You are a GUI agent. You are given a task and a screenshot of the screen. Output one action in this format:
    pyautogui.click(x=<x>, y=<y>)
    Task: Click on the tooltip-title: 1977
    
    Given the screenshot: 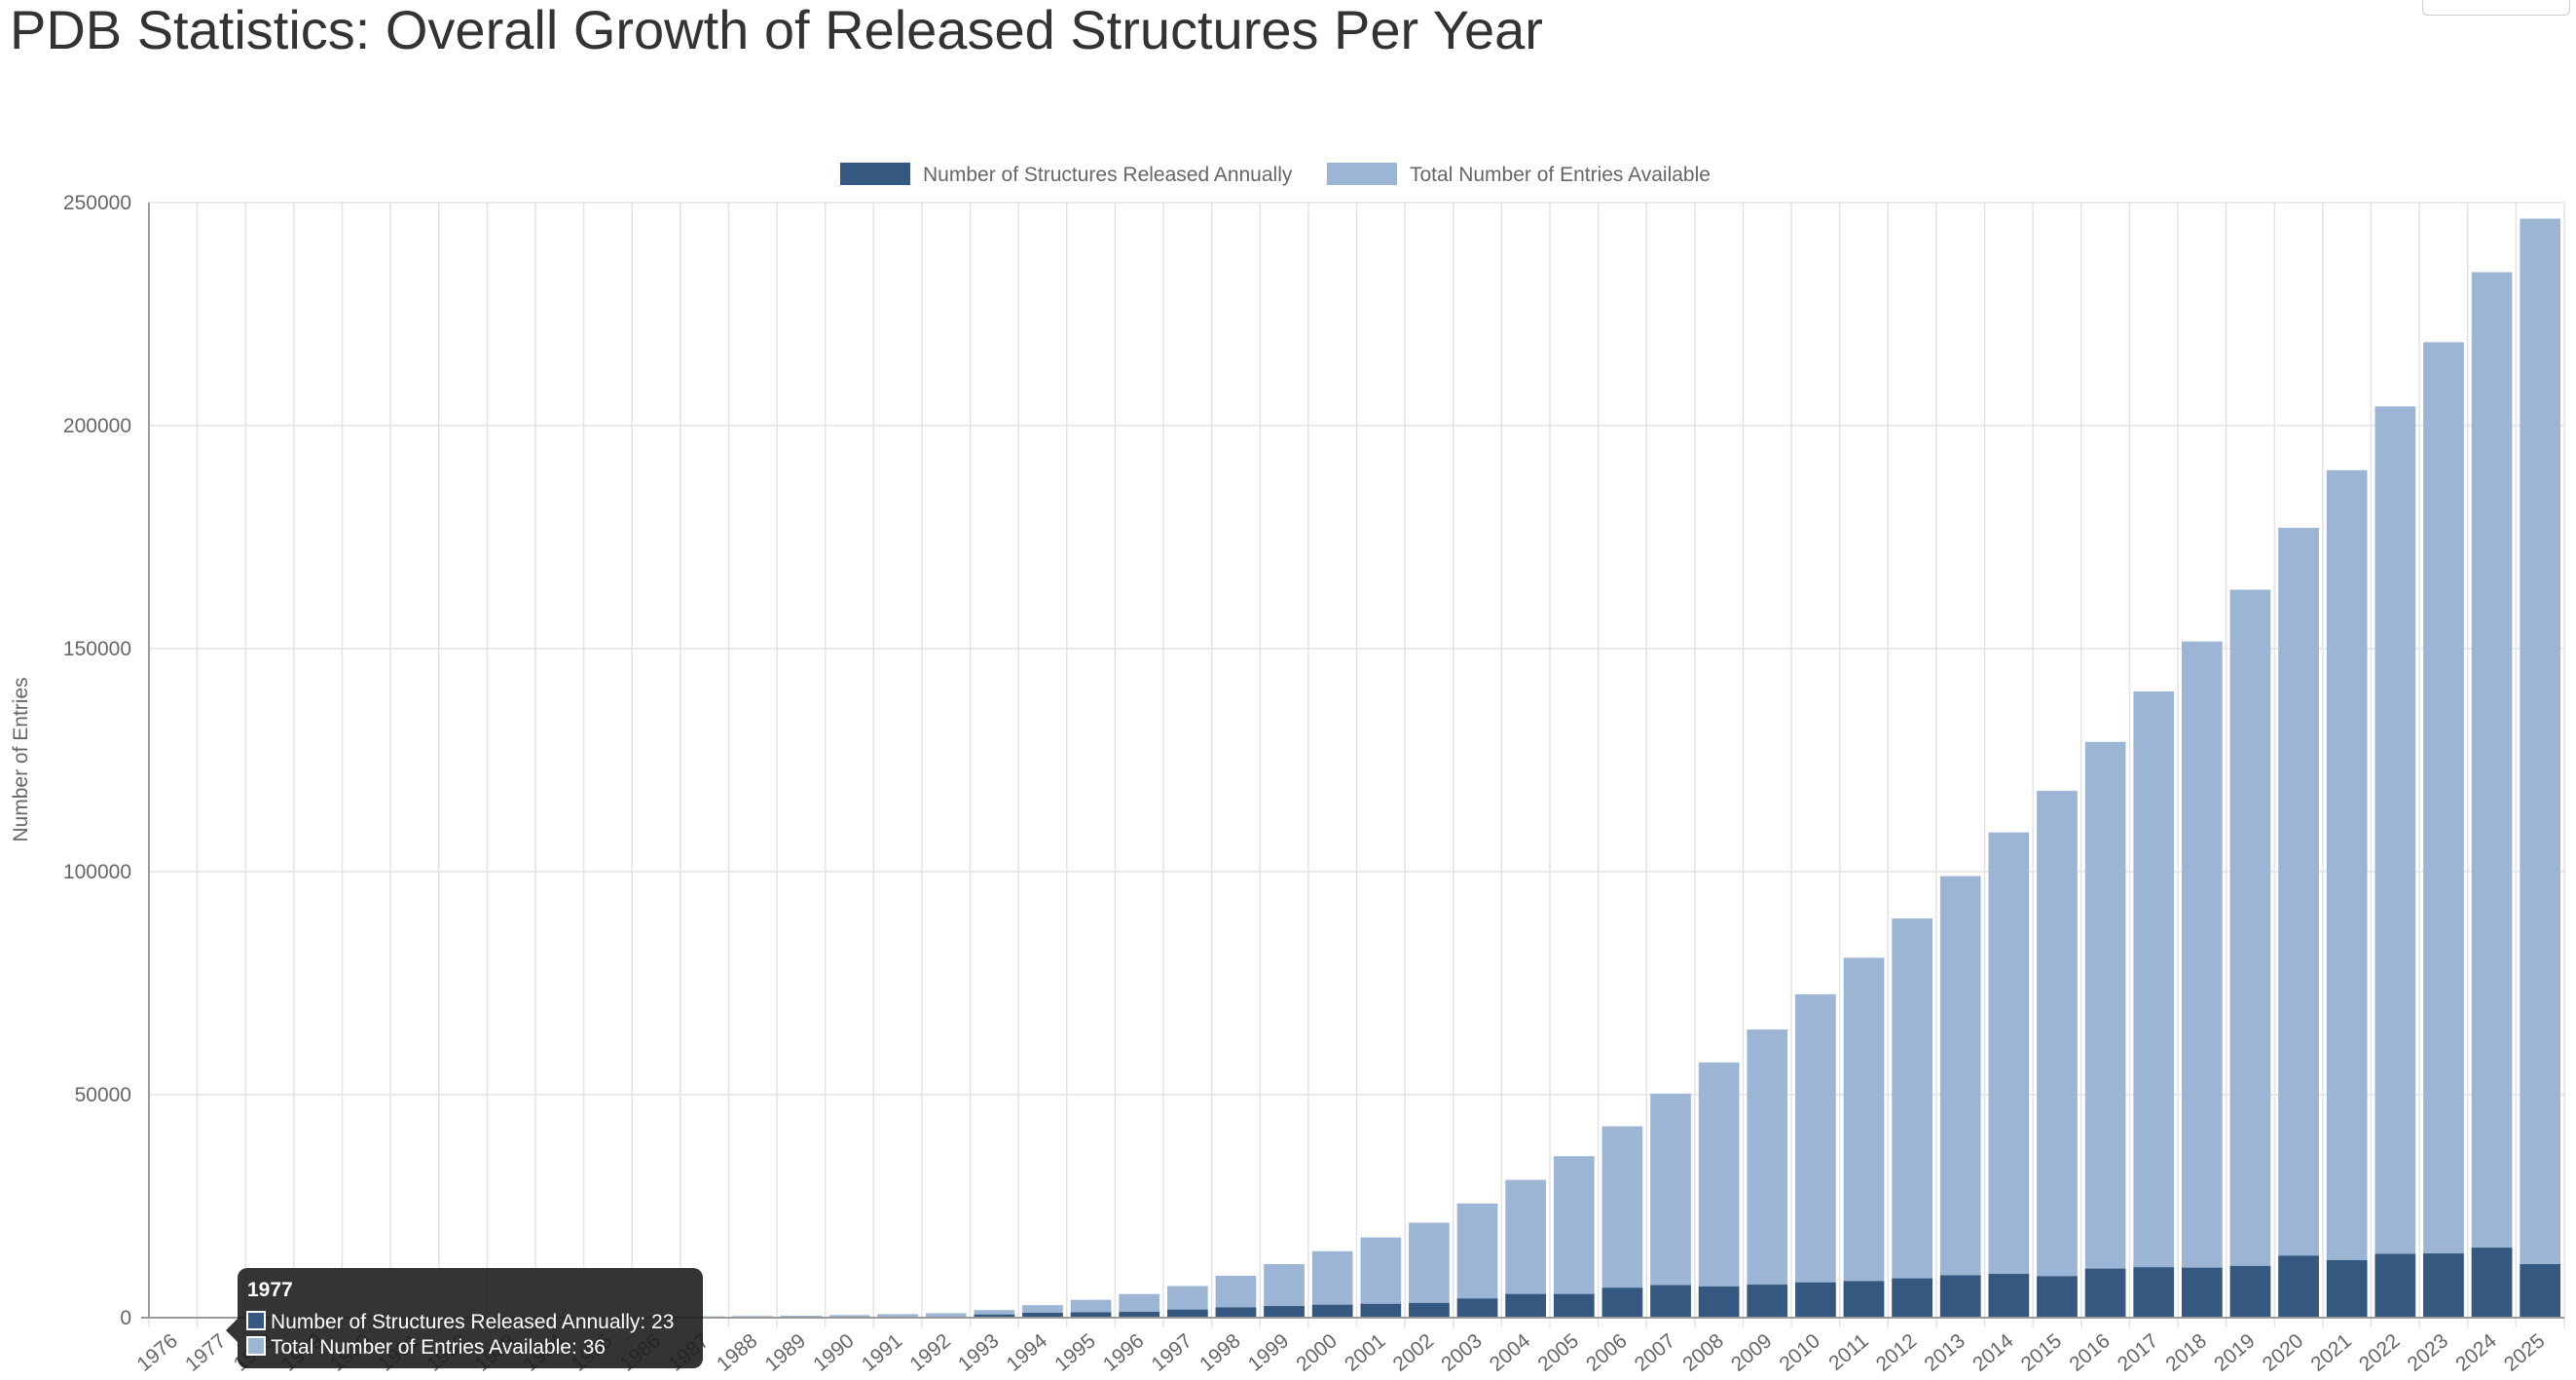 What is the action you would take?
    pyautogui.click(x=270, y=1290)
    